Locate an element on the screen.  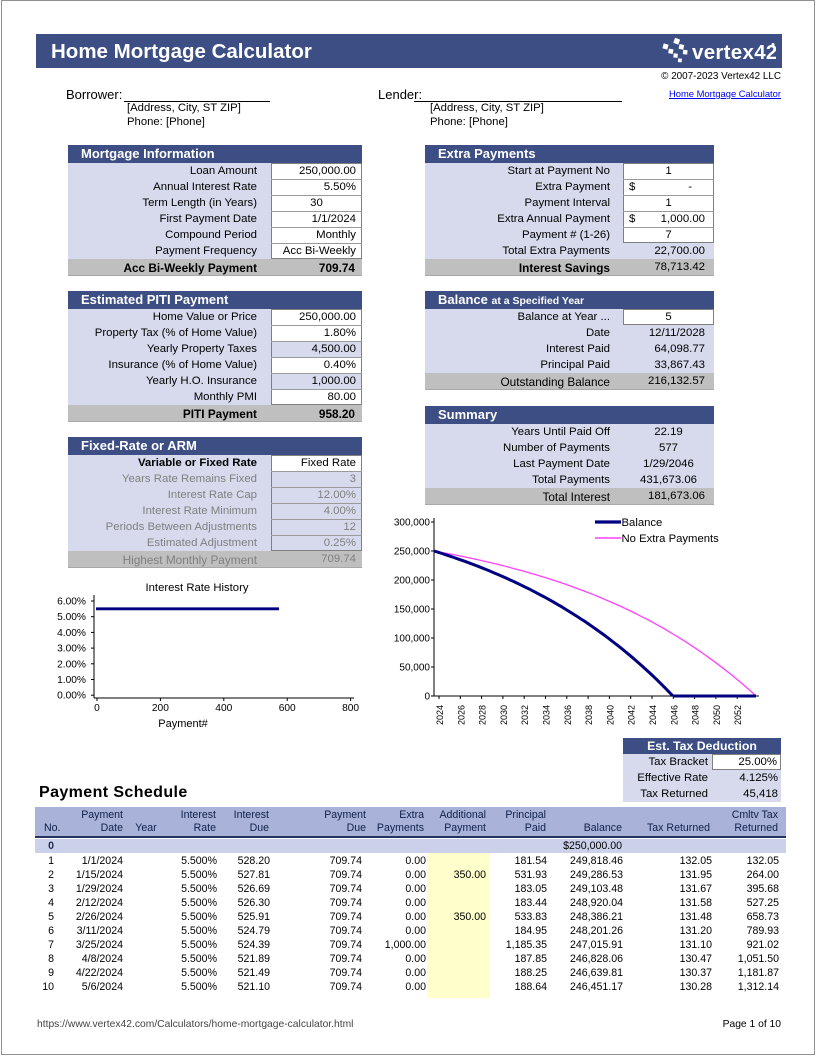
svg-text: 4.00% is located at coordinates (71, 633).